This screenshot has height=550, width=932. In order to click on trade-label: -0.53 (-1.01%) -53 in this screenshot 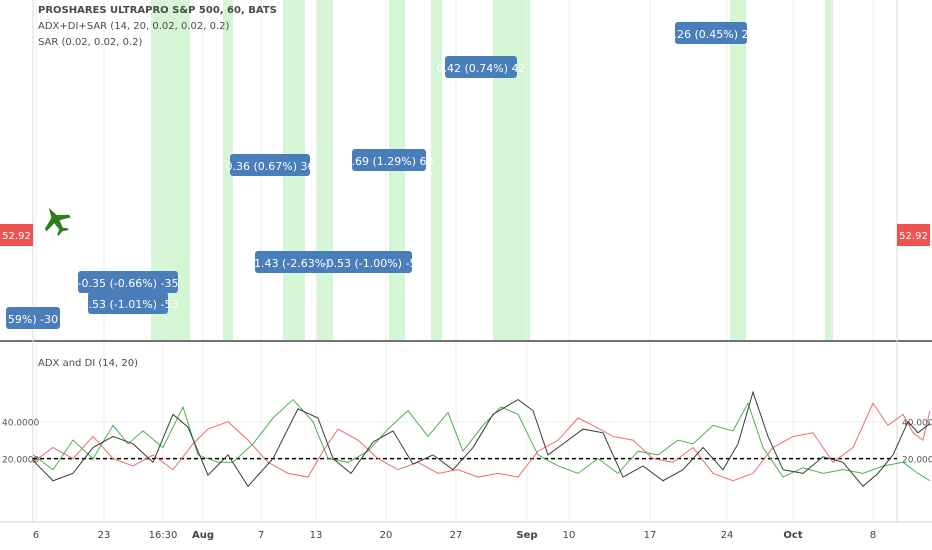, I will do `click(128, 303)`.